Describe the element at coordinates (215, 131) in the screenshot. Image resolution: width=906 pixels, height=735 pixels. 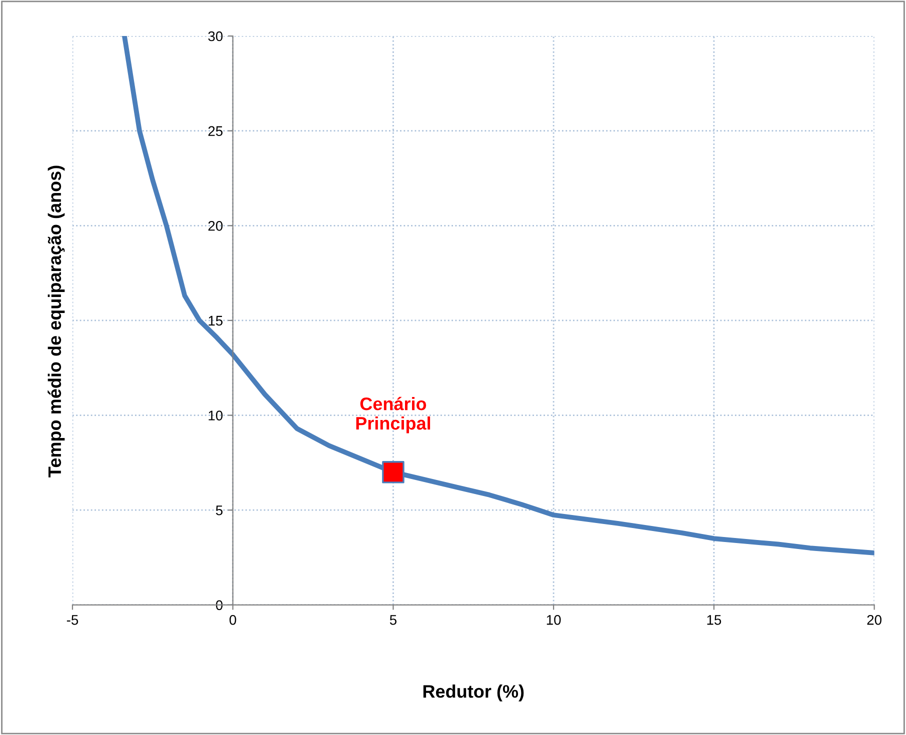
I see `y-tick-label: 25` at that location.